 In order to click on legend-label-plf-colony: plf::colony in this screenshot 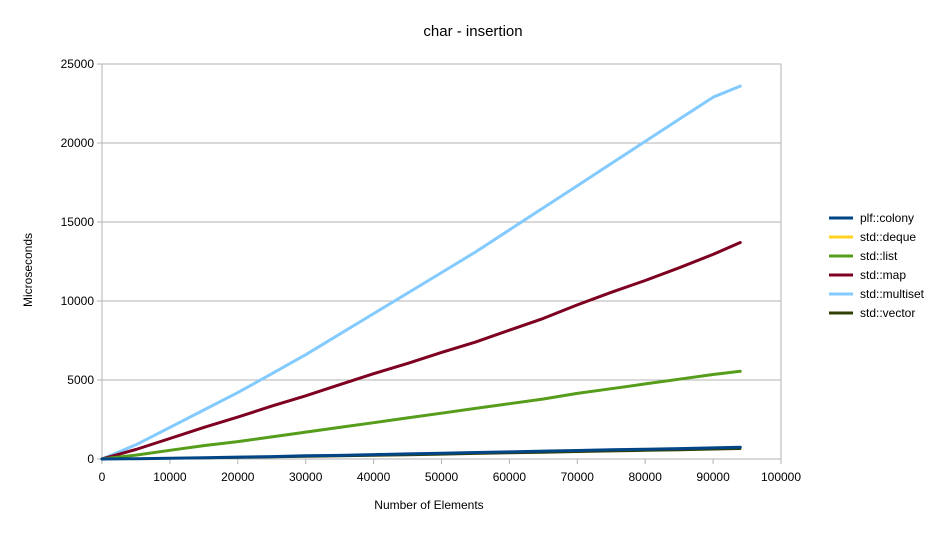, I will do `click(887, 218)`.